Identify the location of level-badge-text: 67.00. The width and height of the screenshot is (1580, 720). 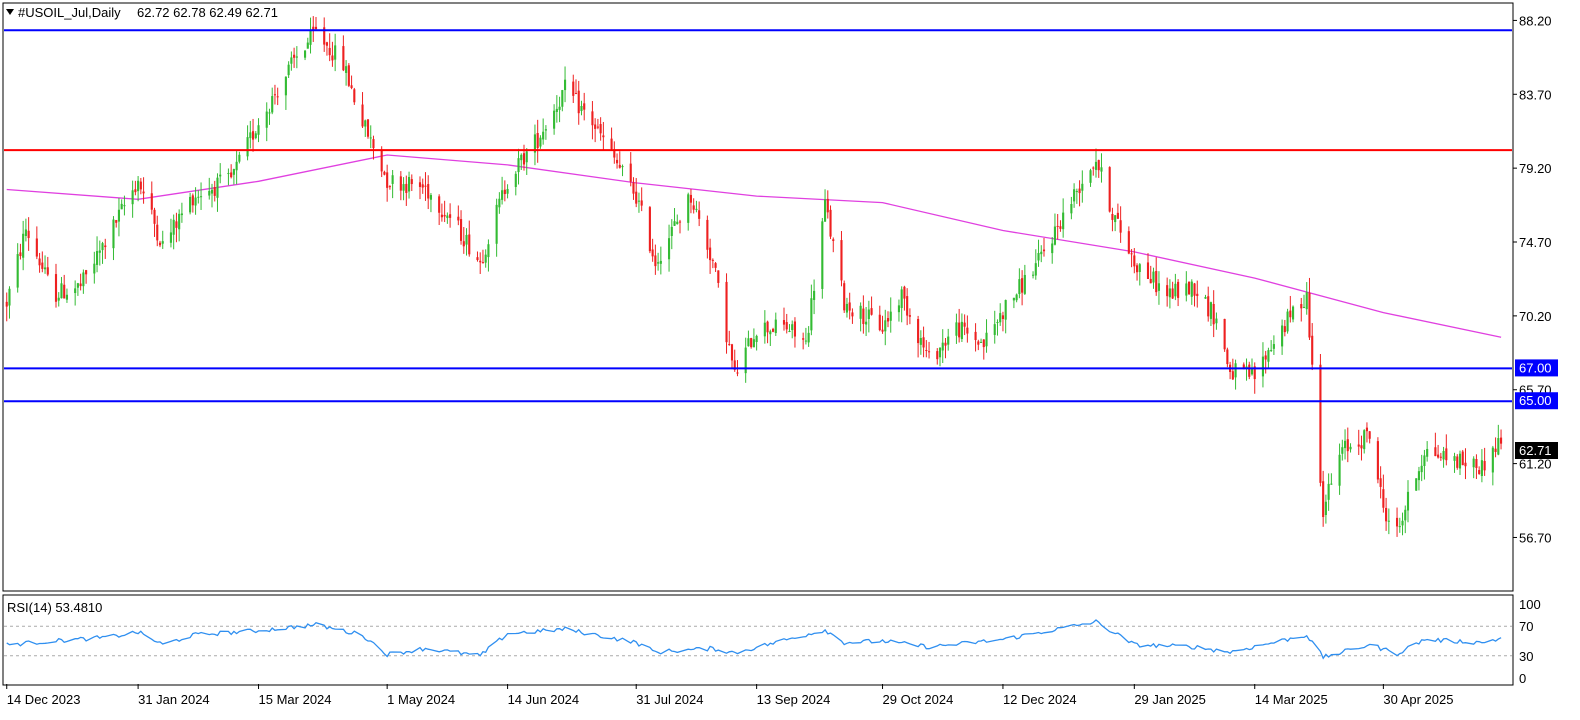
(1535, 367).